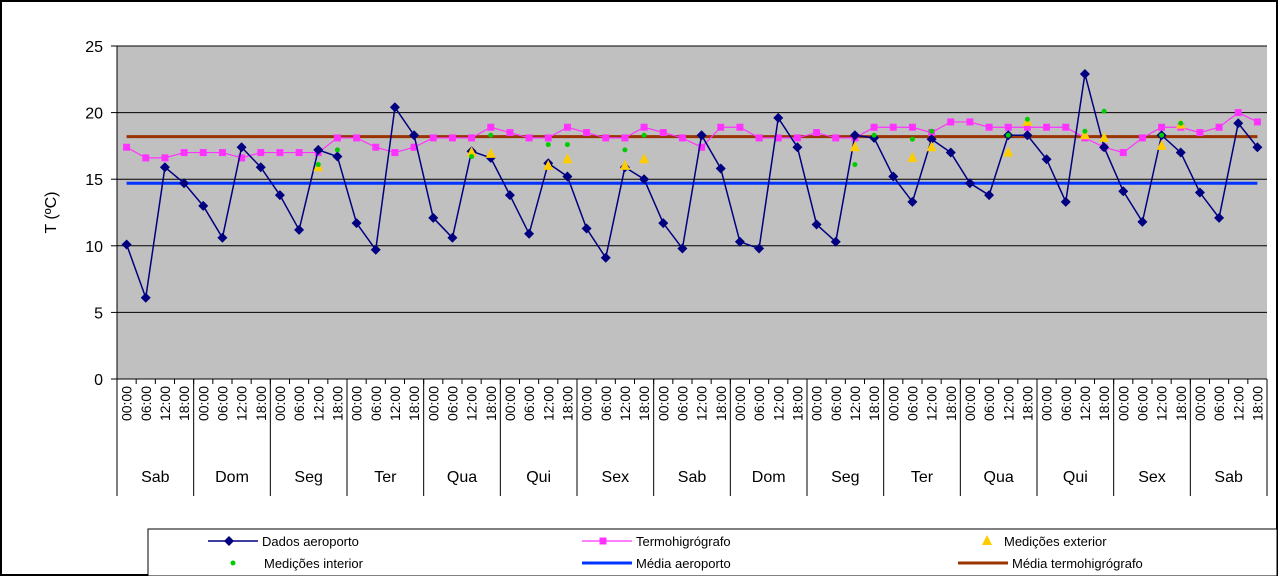 This screenshot has height=581, width=1279. What do you see at coordinates (310, 541) in the screenshot?
I see `legend-airport-label: Dados aeroporto` at bounding box center [310, 541].